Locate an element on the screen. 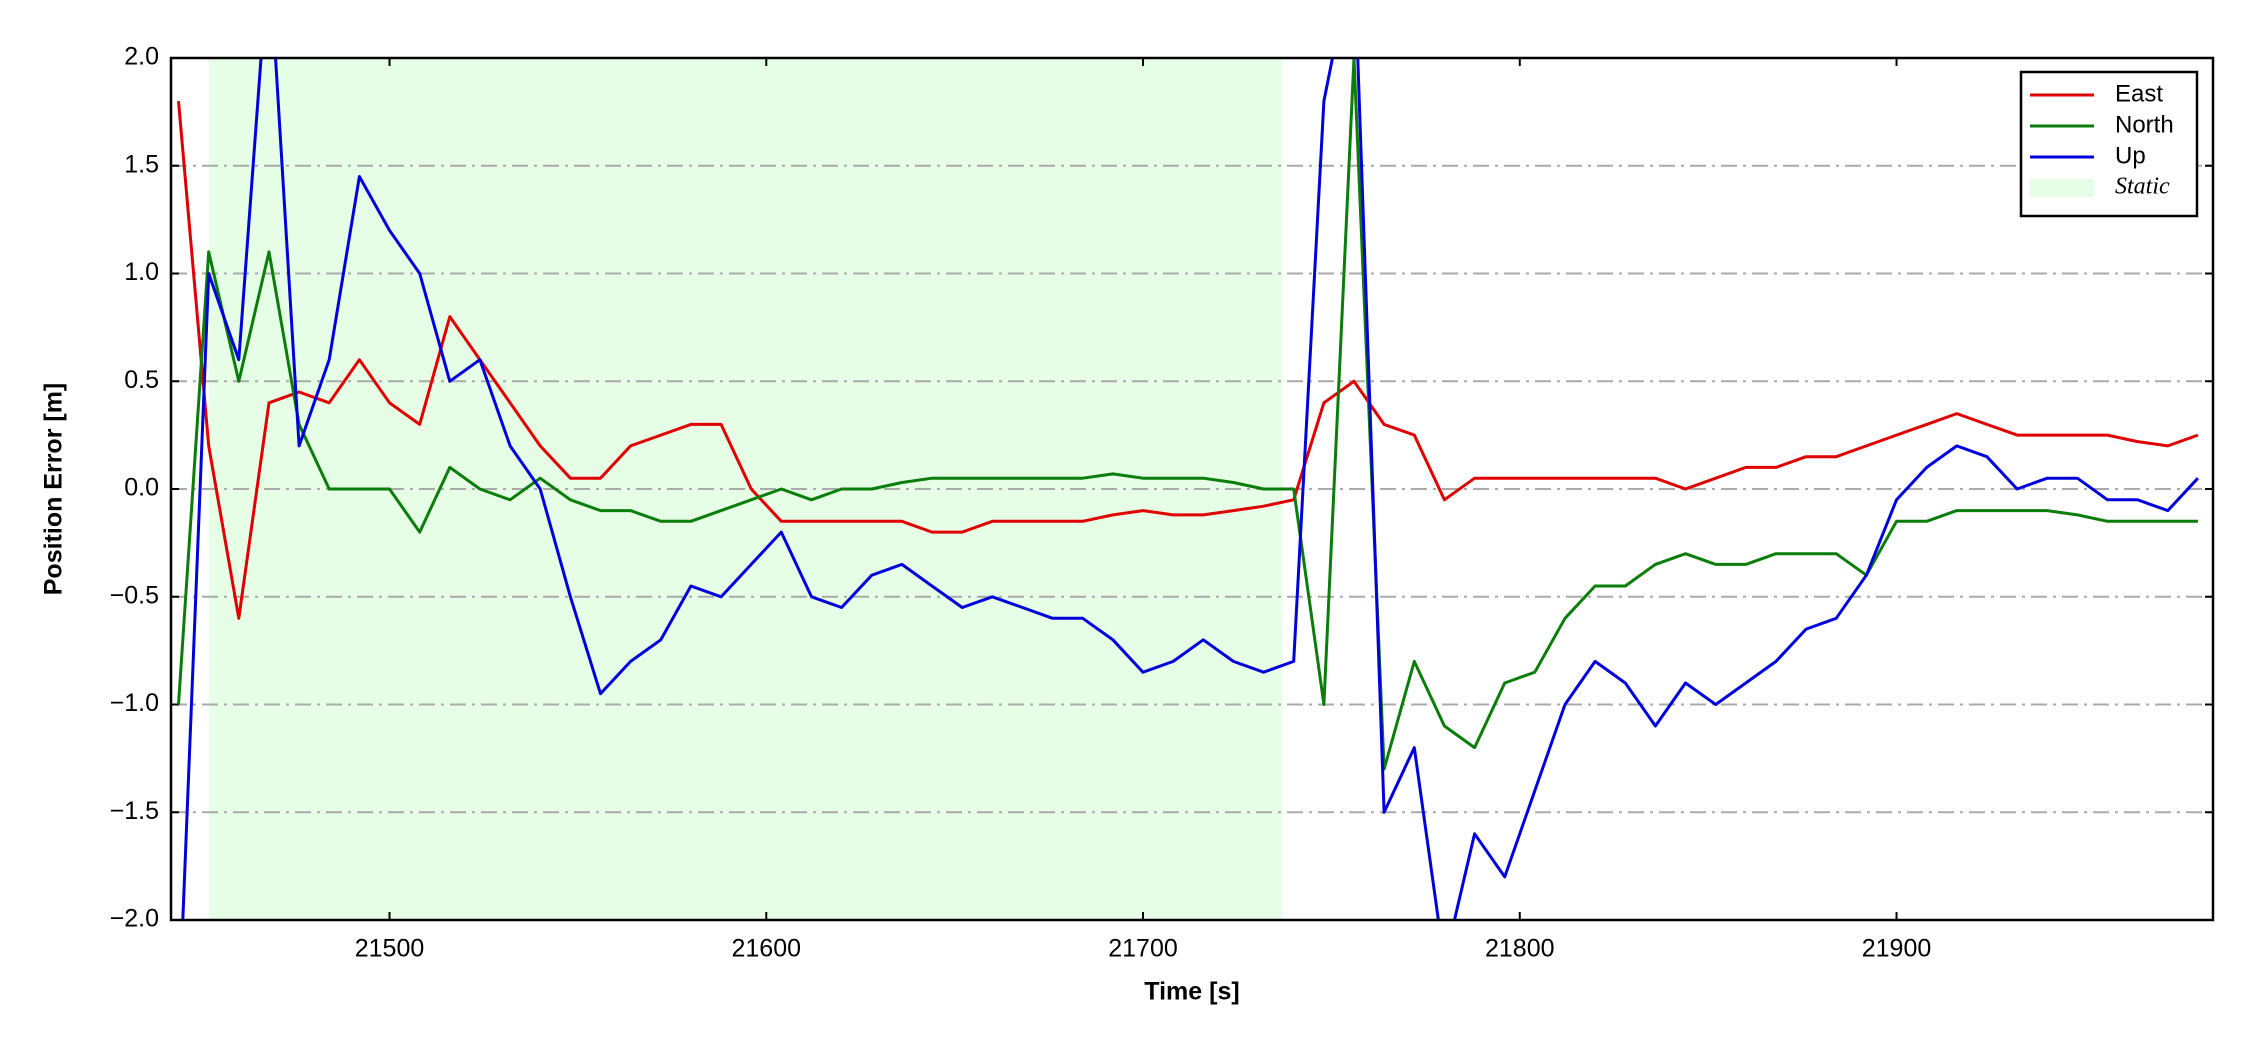  y-tick-label: −1.0 is located at coordinates (134, 703).